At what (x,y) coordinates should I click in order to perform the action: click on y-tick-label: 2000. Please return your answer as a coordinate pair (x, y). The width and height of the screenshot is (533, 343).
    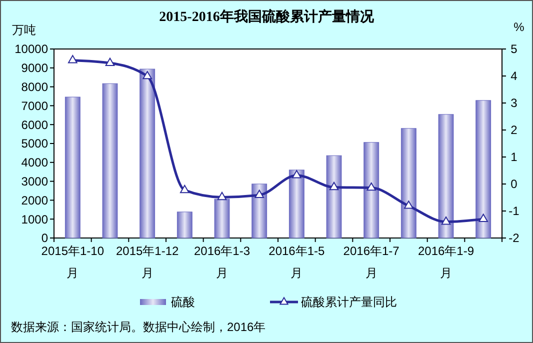
    Looking at the image, I should click on (34, 200).